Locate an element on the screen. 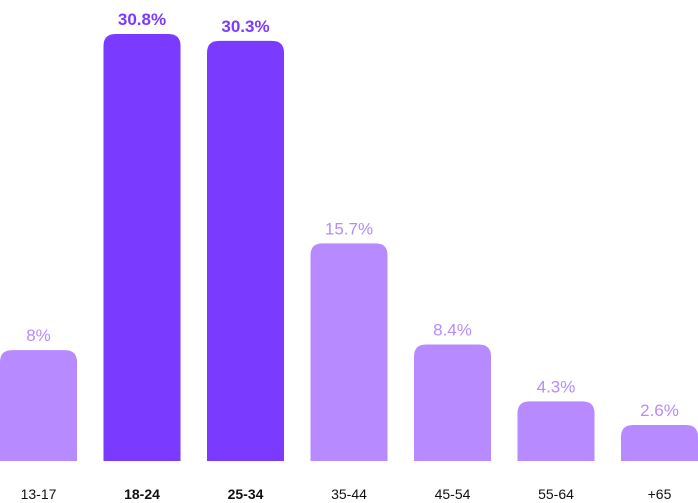  value-label-25-34: 30.3% is located at coordinates (245, 26).